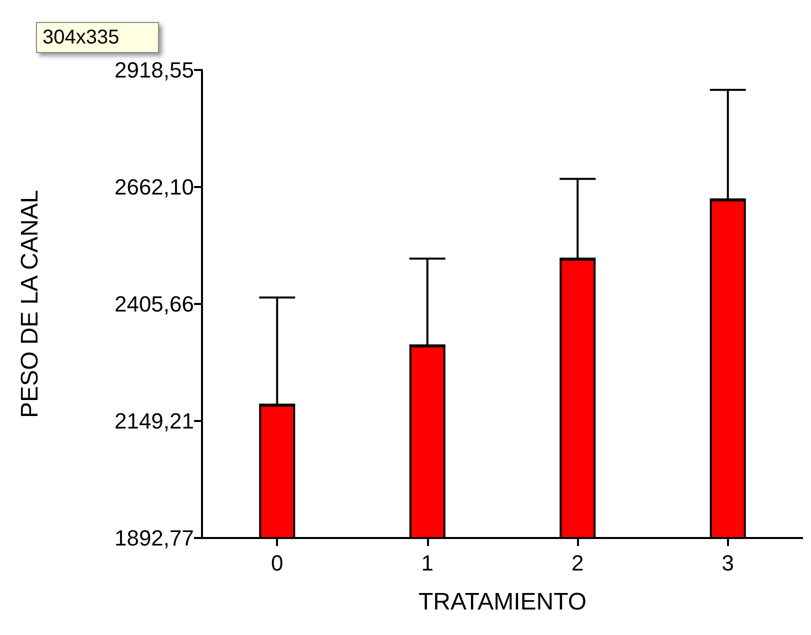 Image resolution: width=811 pixels, height=635 pixels. Describe the element at coordinates (578, 563) in the screenshot. I see `x-tick-label: 2` at that location.